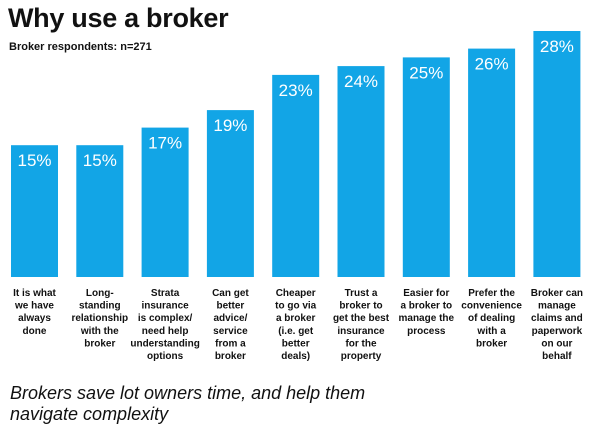 This screenshot has height=439, width=600. What do you see at coordinates (492, 64) in the screenshot?
I see `value-label-8: 26%` at bounding box center [492, 64].